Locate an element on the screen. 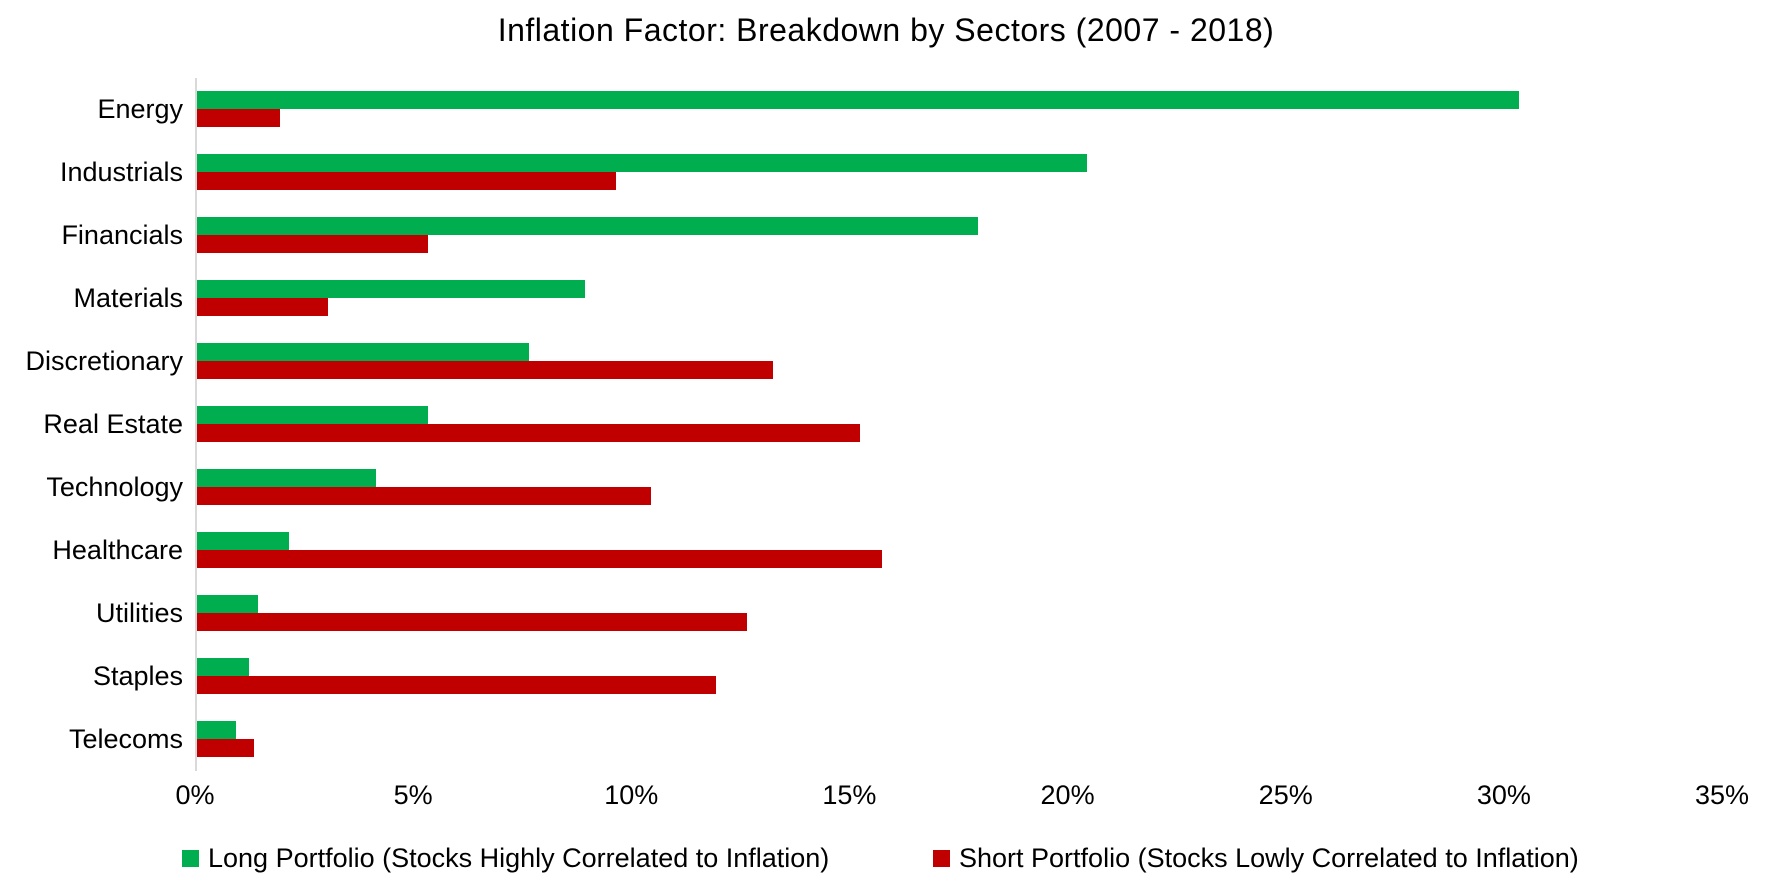 Image resolution: width=1772 pixels, height=885 pixels. x-axis-tick-label: 35% is located at coordinates (1722, 795).